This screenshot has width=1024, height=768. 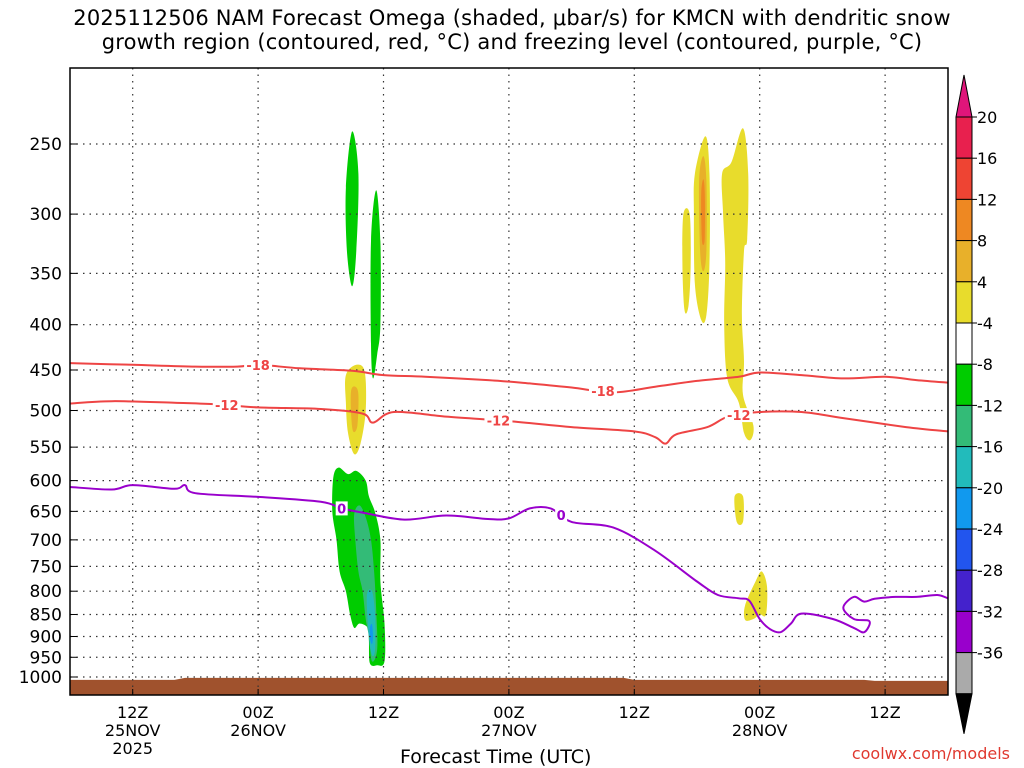 I want to click on colorbar-label: -12, so click(x=990, y=405).